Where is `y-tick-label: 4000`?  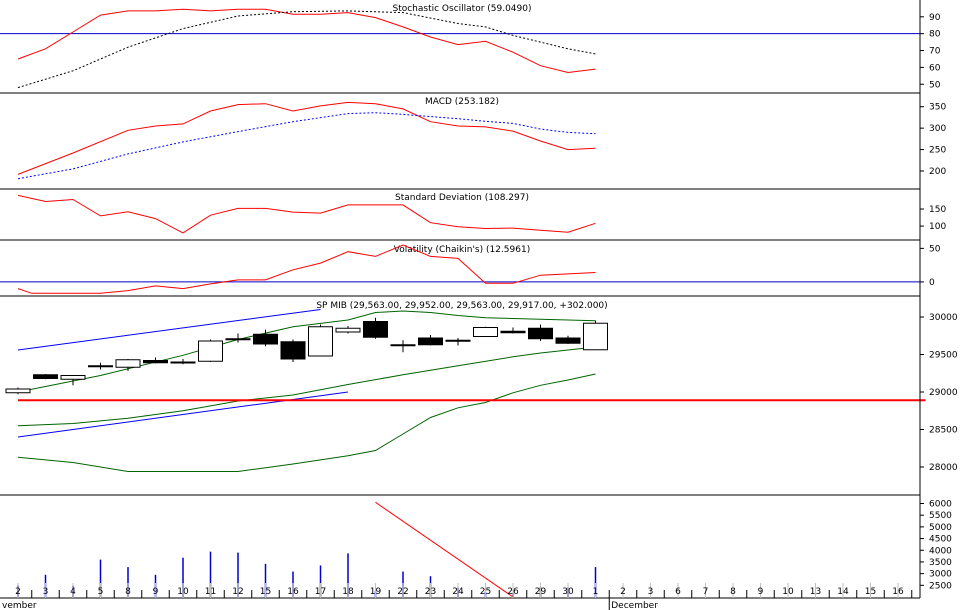 y-tick-label: 4000 is located at coordinates (940, 551).